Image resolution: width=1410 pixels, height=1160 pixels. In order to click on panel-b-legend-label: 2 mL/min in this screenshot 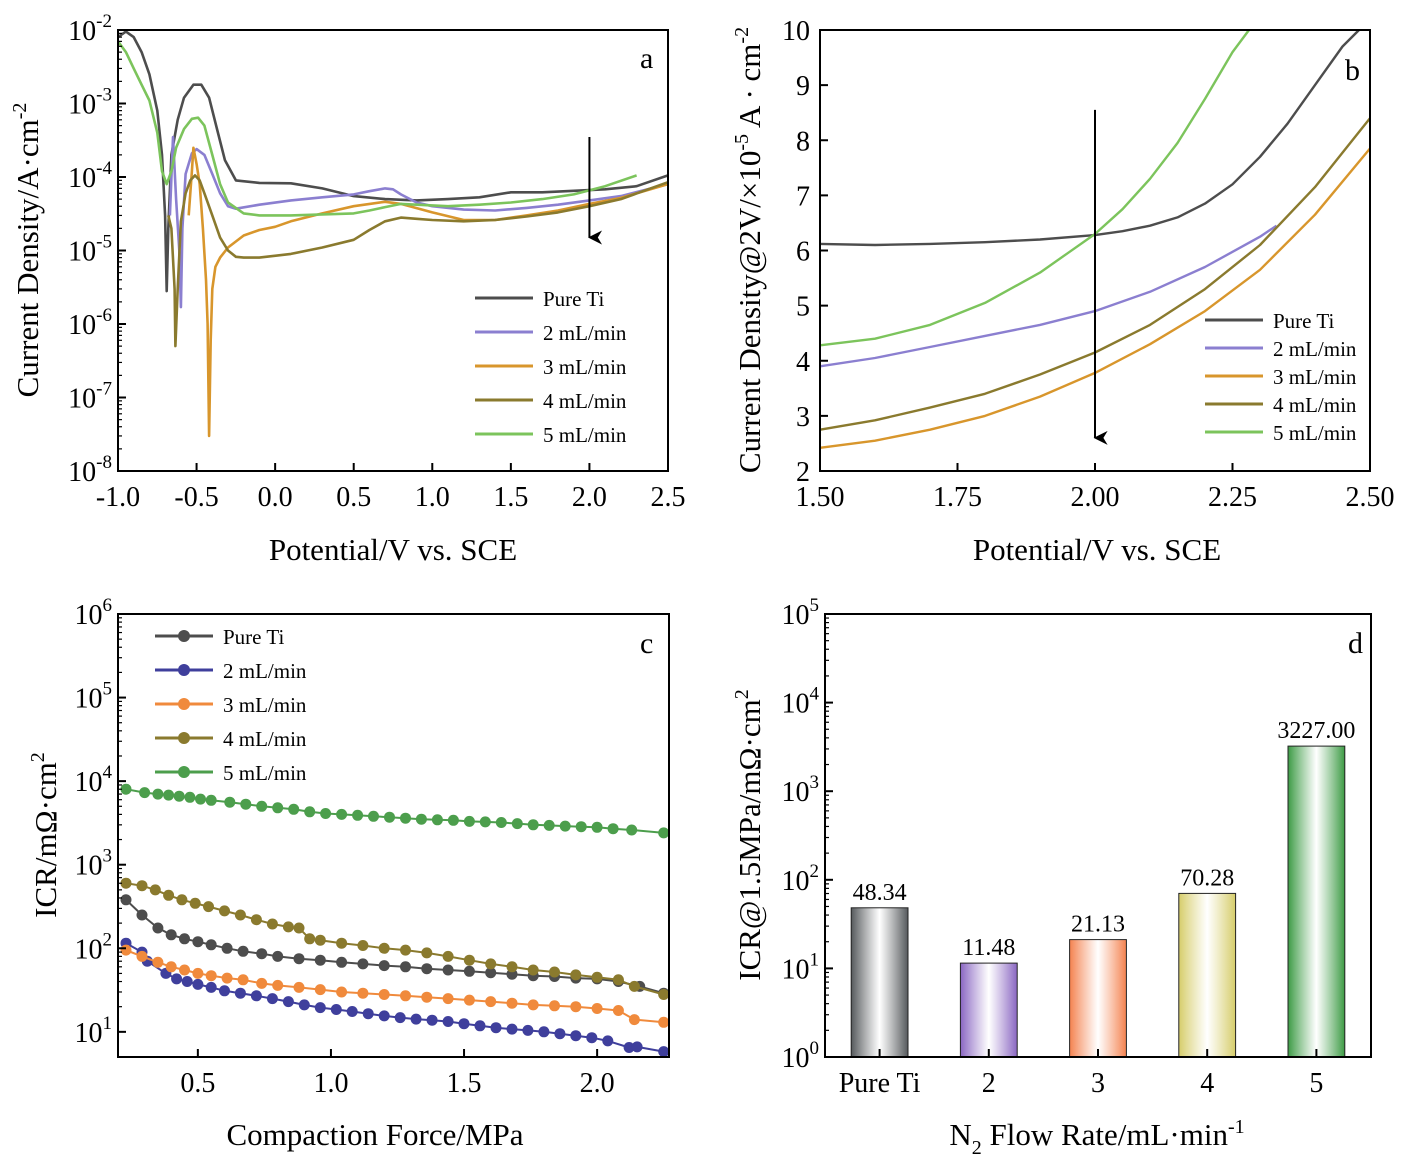, I will do `click(1315, 349)`.